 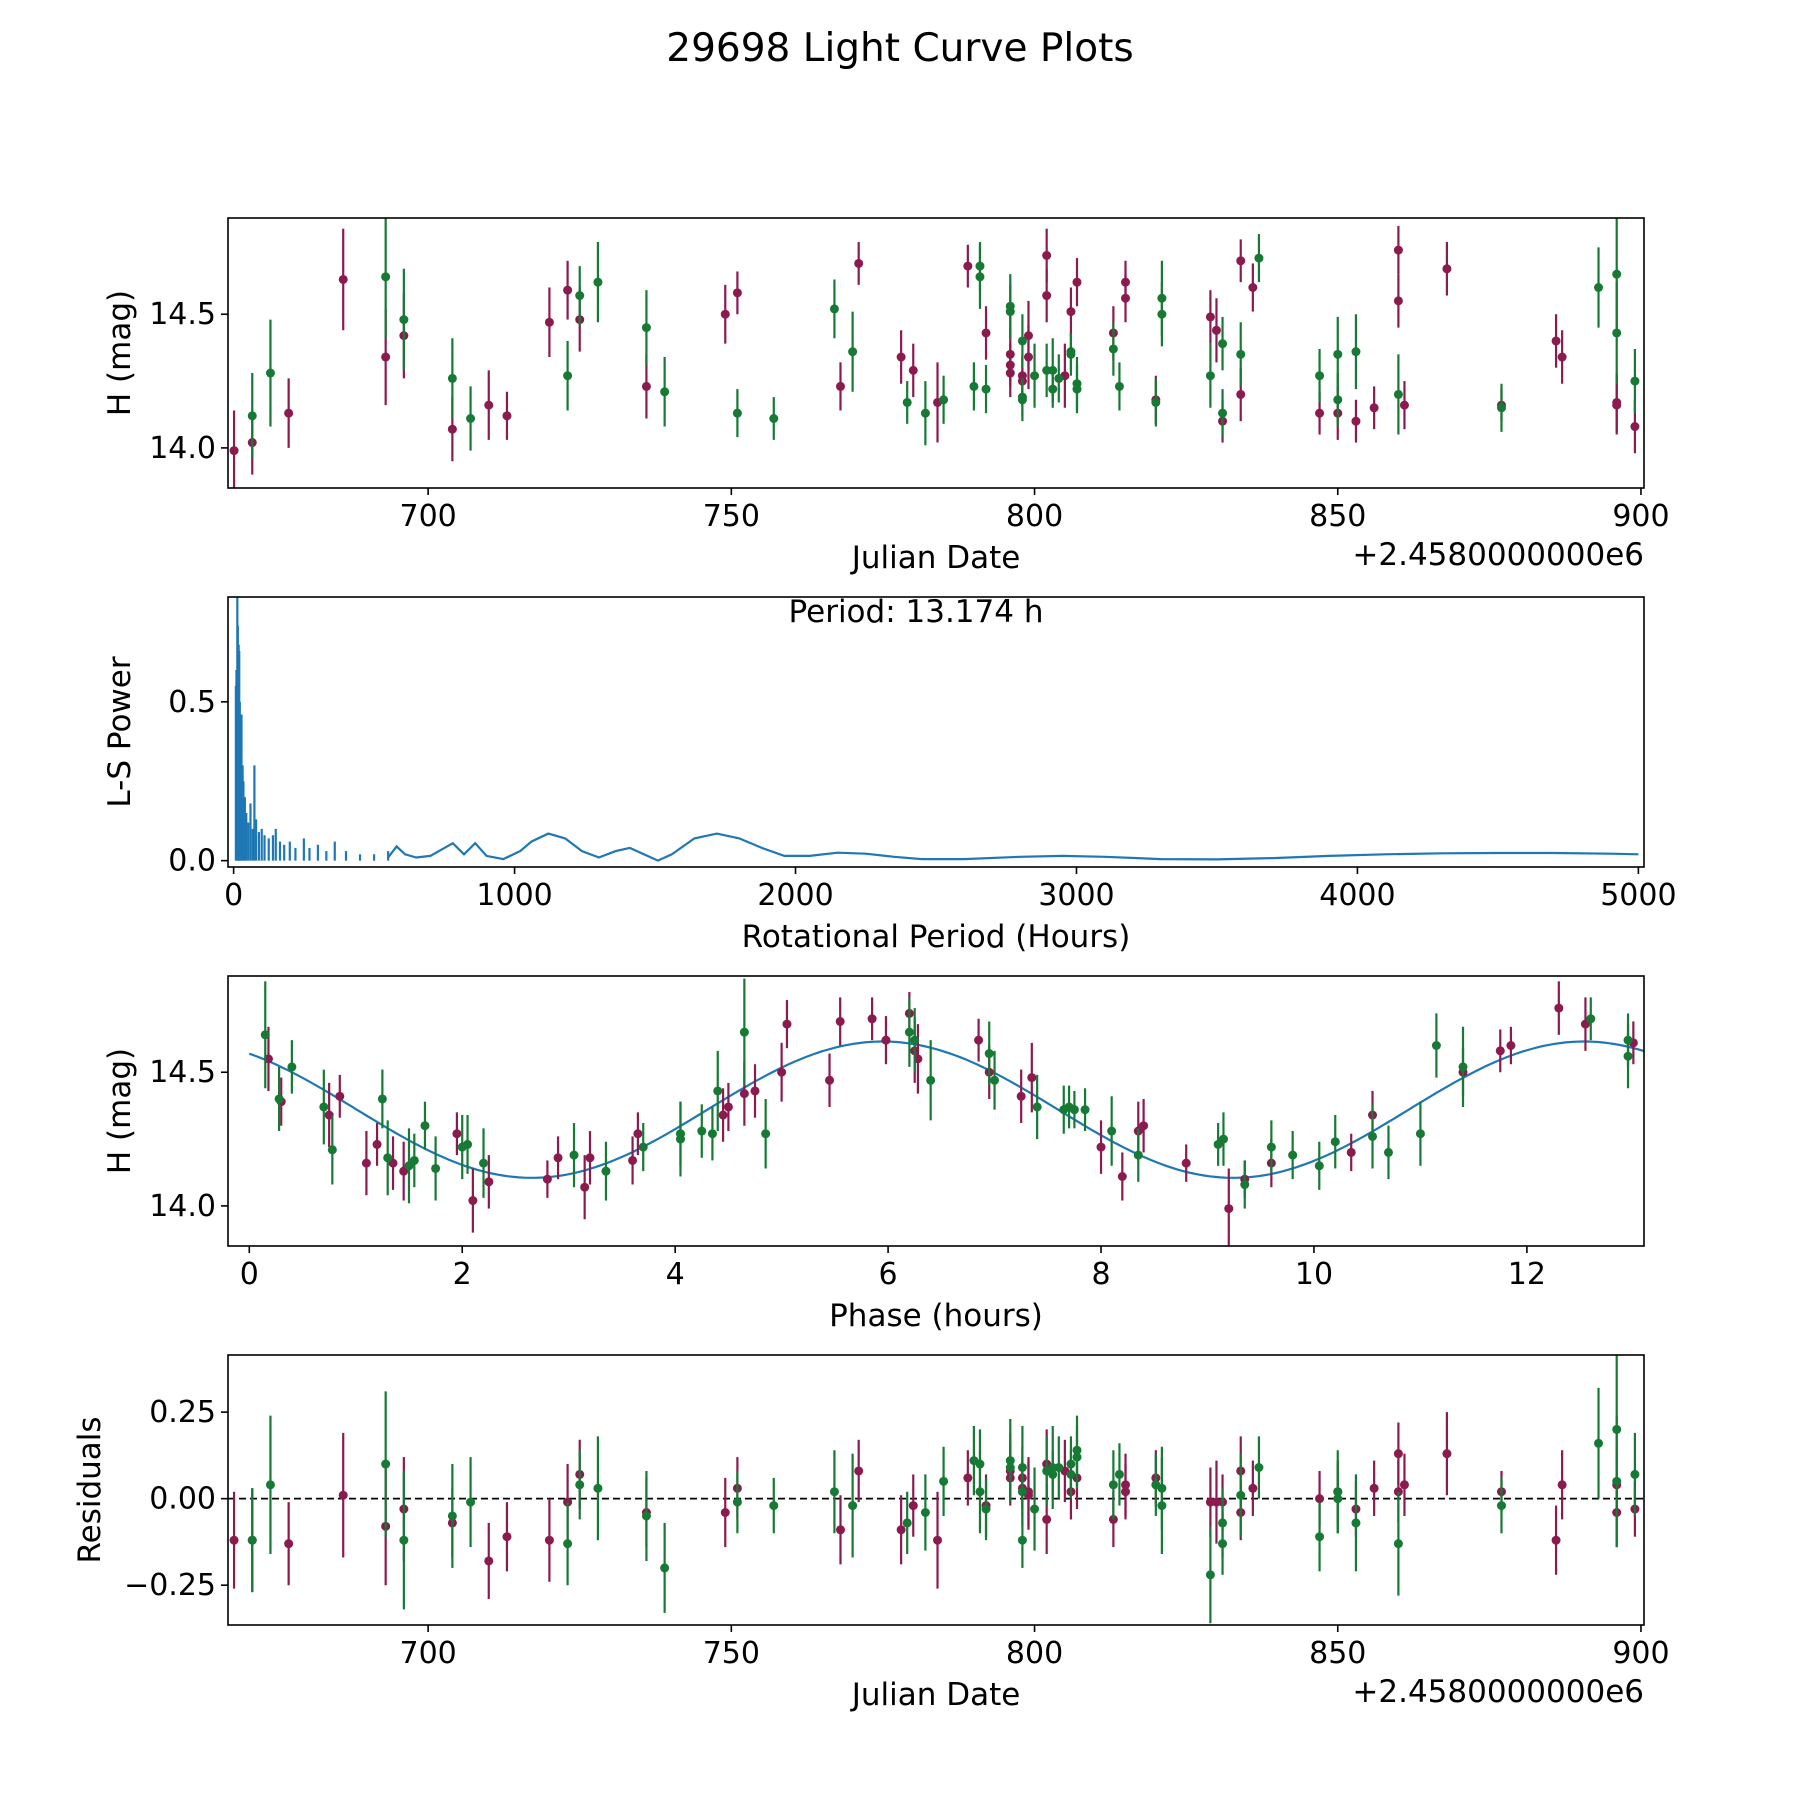 What do you see at coordinates (888, 1274) in the screenshot?
I see `x-tick-label: 6` at bounding box center [888, 1274].